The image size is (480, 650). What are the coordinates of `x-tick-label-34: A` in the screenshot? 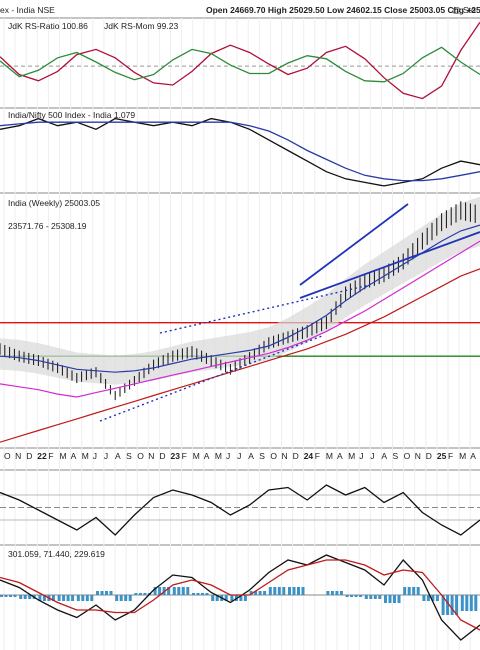 It's located at (384, 456).